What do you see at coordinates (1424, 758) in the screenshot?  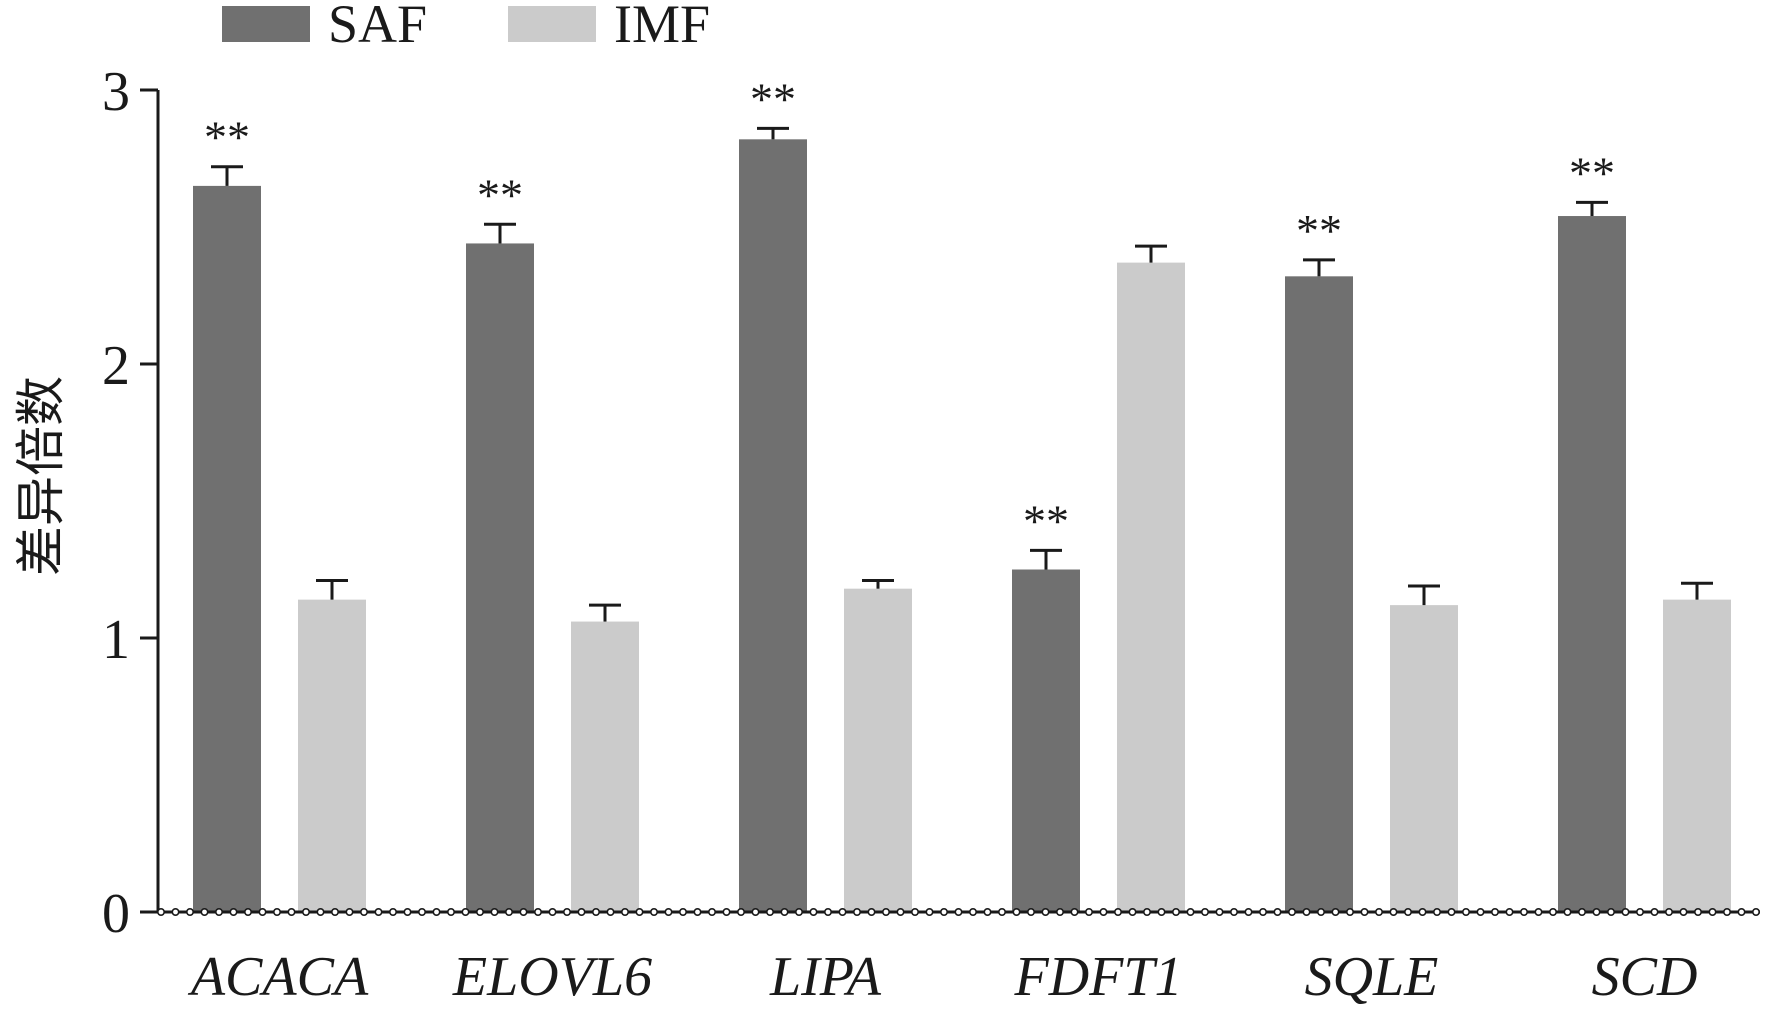 I see `bar-imf-sqle` at bounding box center [1424, 758].